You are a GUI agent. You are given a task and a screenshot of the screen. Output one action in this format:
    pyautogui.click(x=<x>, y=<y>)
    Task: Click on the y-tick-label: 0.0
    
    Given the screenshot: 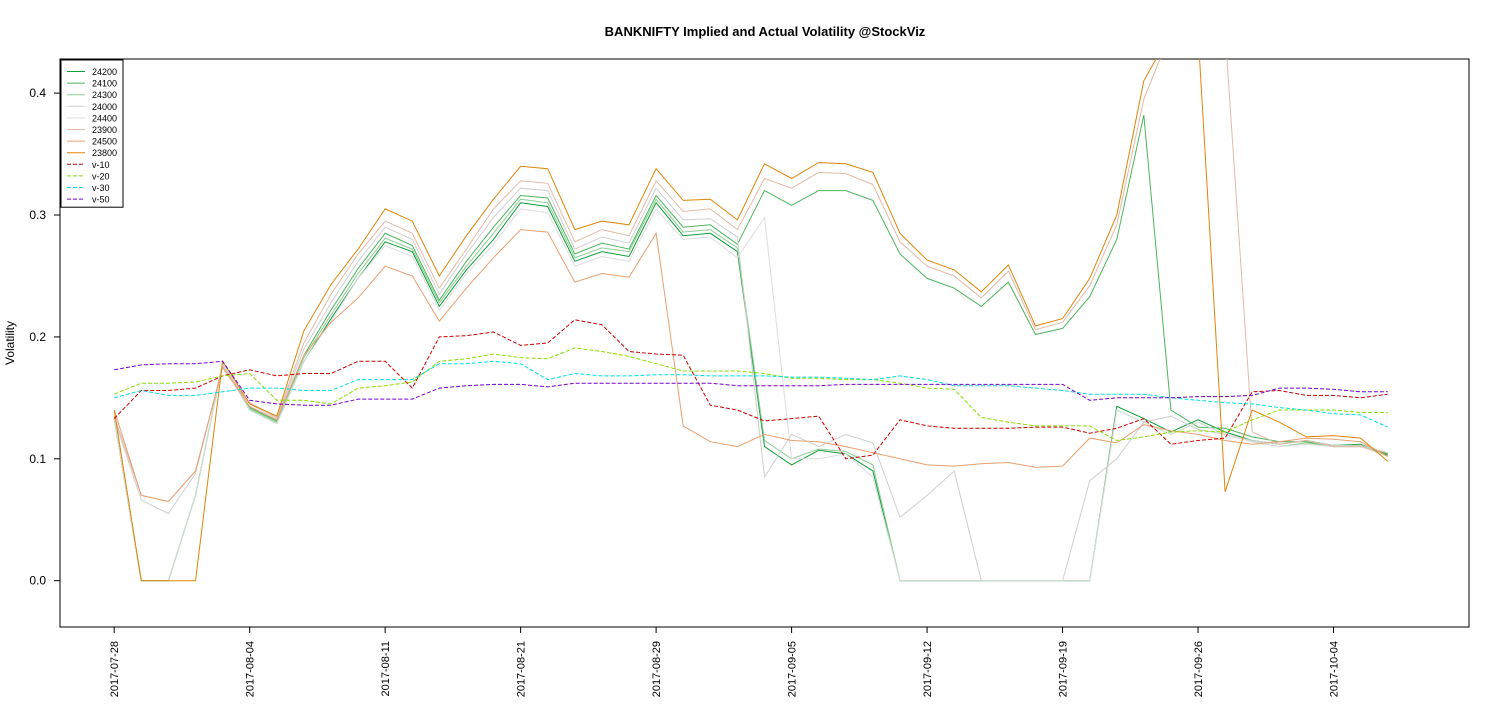 What is the action you would take?
    pyautogui.click(x=37, y=581)
    